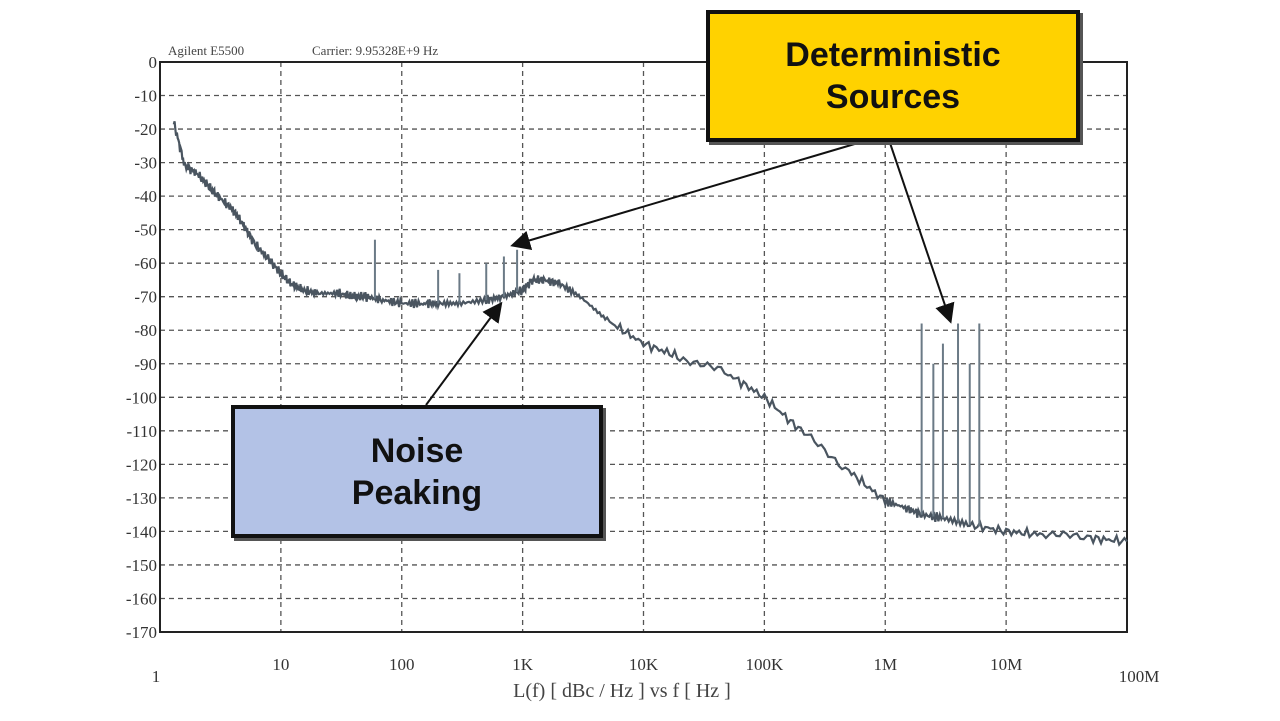 Image resolution: width=1280 pixels, height=721 pixels. I want to click on y-tick-label: -150, so click(141, 565).